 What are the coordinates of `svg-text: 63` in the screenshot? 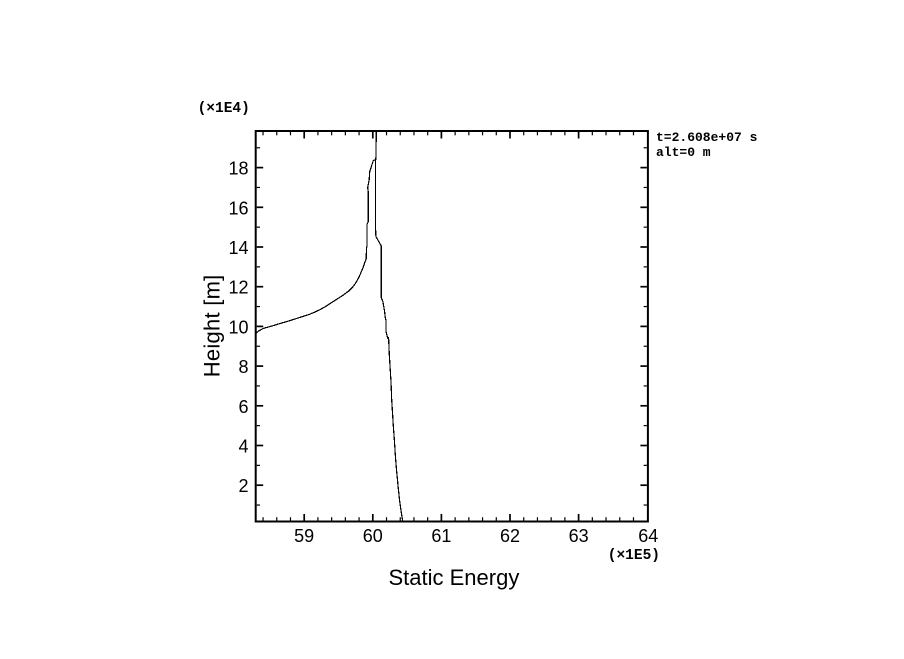 It's located at (579, 536).